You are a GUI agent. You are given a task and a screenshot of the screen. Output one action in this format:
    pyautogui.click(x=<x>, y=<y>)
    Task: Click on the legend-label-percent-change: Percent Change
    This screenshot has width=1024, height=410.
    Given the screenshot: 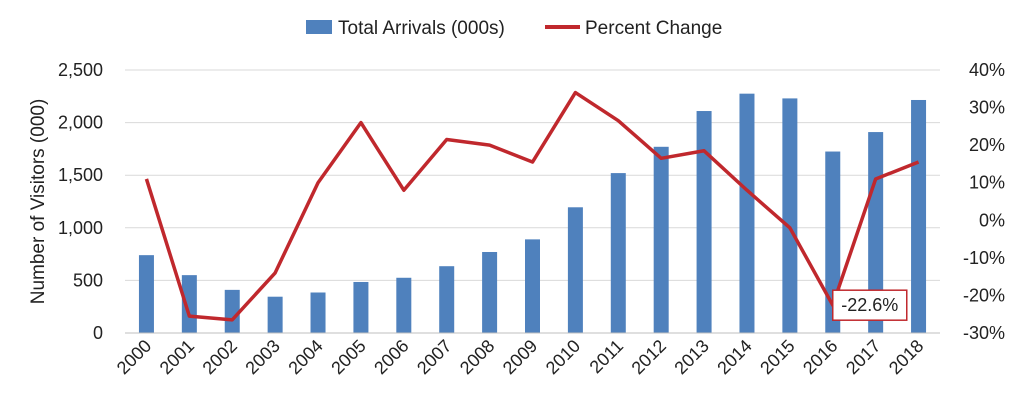 What is the action you would take?
    pyautogui.click(x=653, y=28)
    